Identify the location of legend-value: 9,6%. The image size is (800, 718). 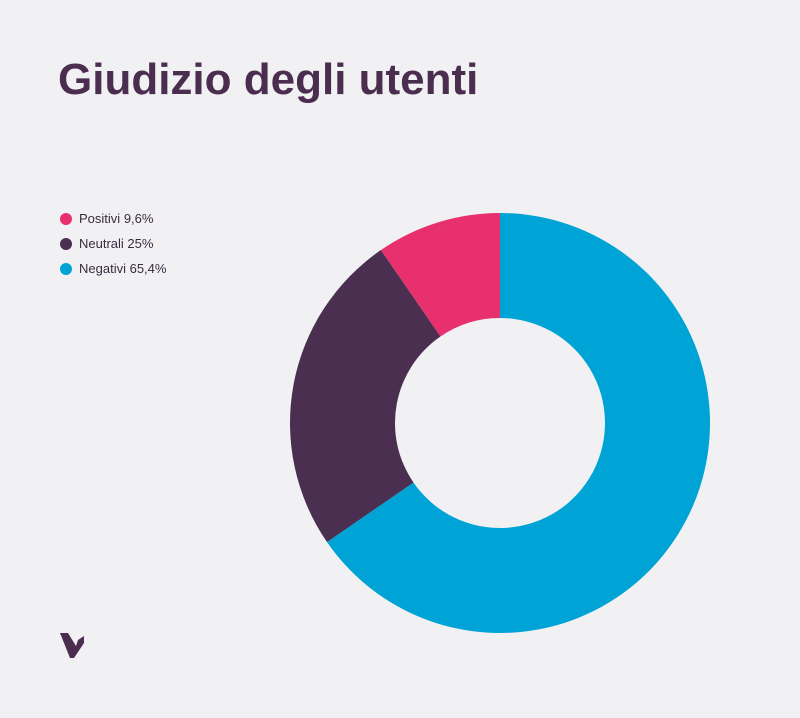
(139, 218).